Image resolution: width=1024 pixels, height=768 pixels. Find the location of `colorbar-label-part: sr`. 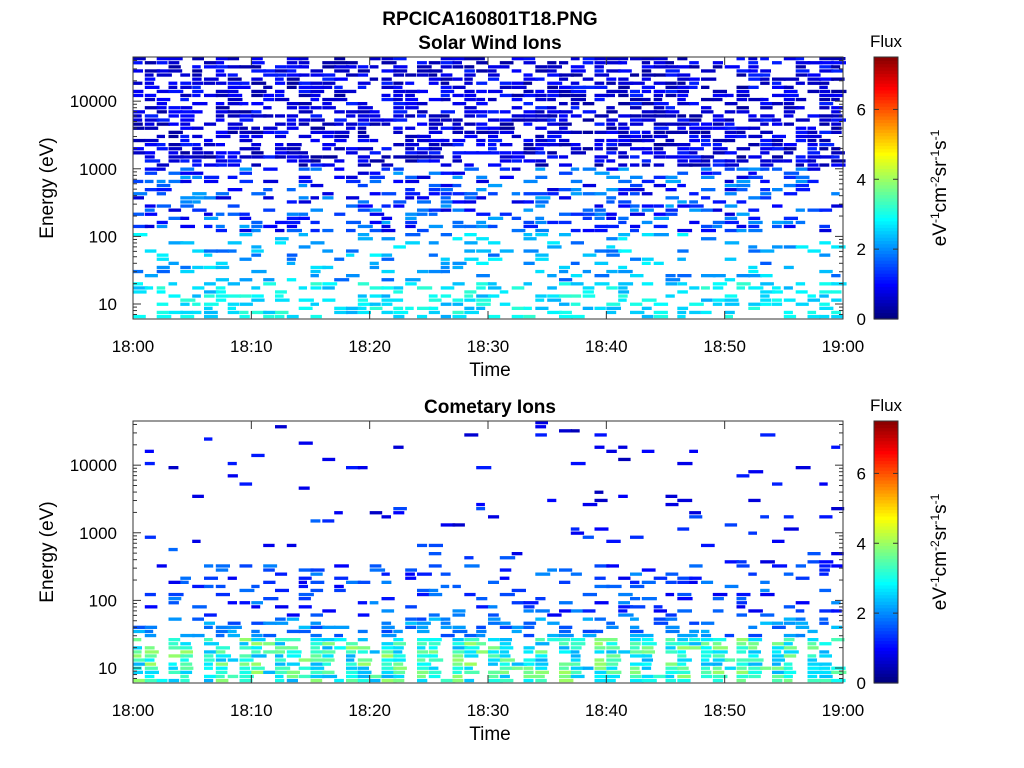

colorbar-label-part: sr is located at coordinates (940, 168).